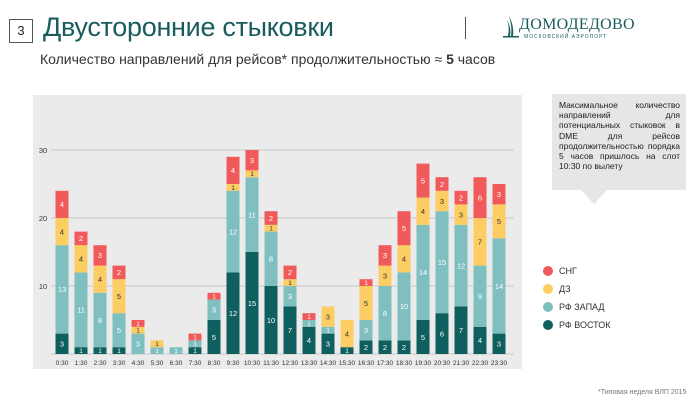 This screenshot has height=407, width=700. I want to click on data-label-rf_vostok-11: 10, so click(271, 320).